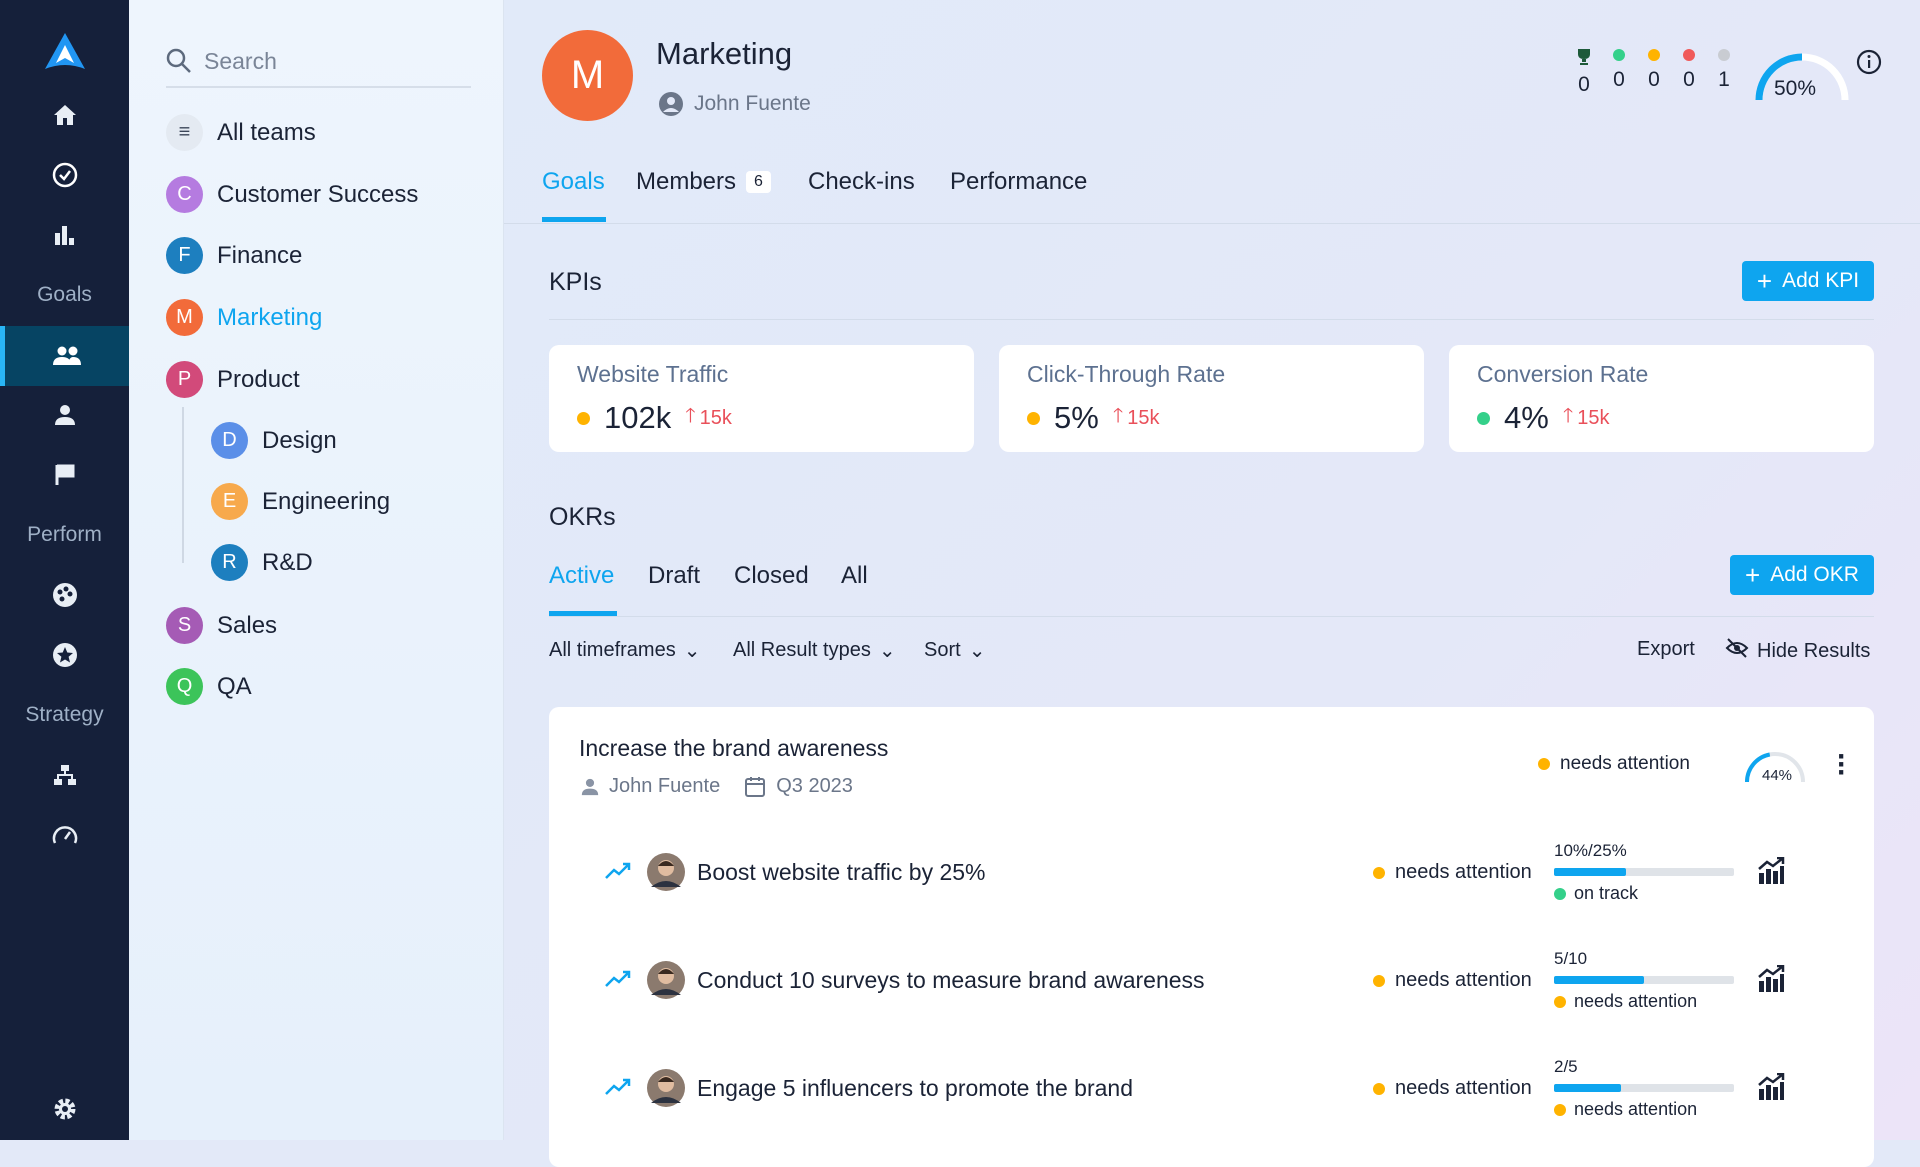  Describe the element at coordinates (64, 115) in the screenshot. I see `home-icon` at that location.